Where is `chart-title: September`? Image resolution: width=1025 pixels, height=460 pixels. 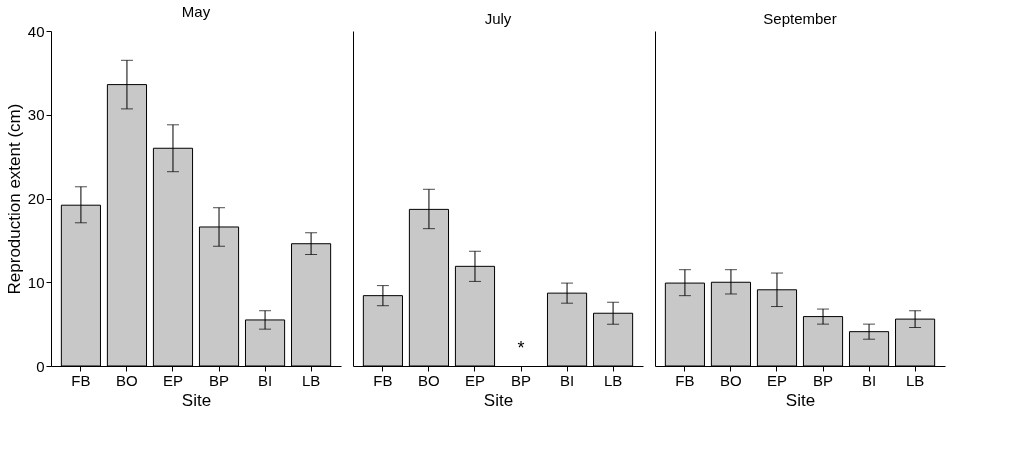
chart-title: September is located at coordinates (800, 18).